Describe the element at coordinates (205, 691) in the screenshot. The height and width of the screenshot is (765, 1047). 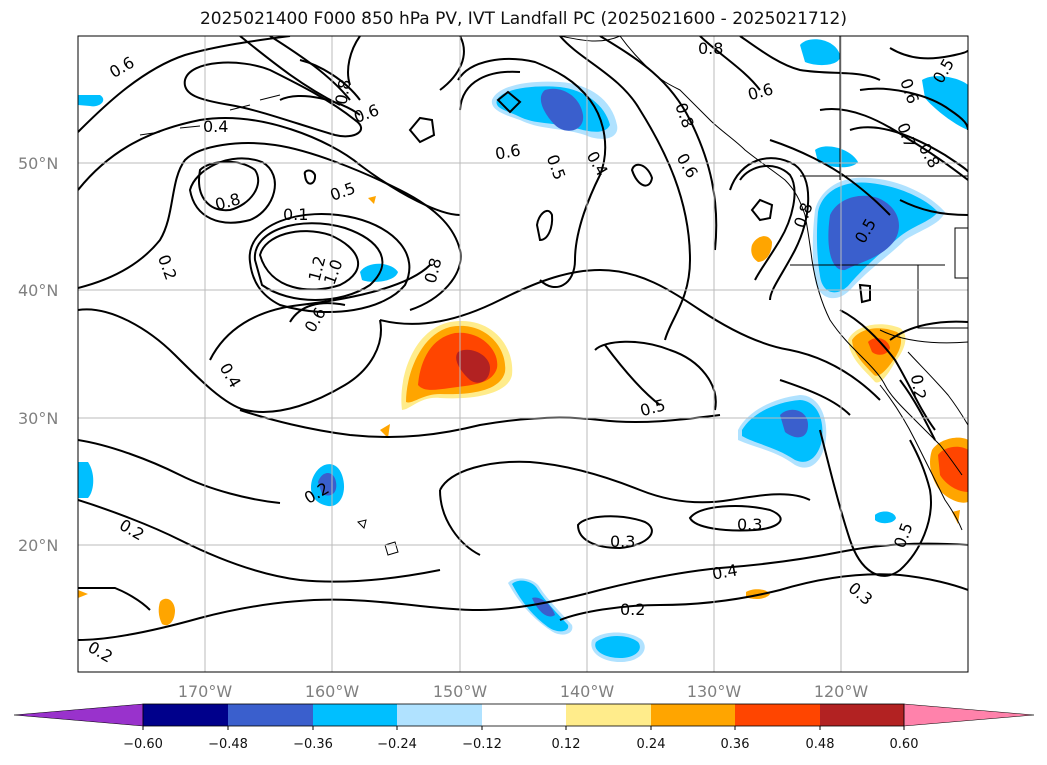
I see `lon-label-170w: 170°W` at that location.